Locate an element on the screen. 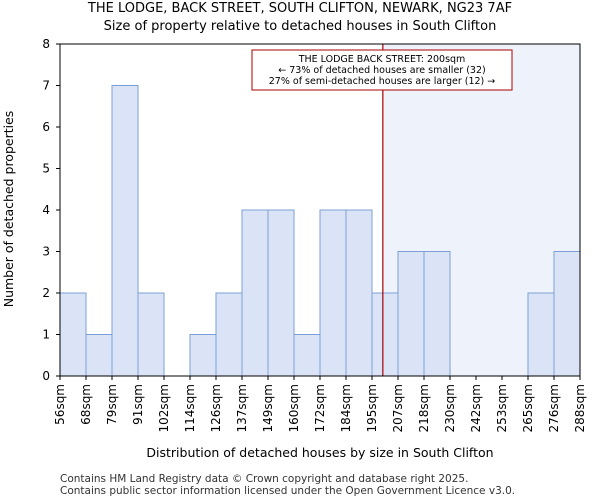 The height and width of the screenshot is (500, 600). x-tick-label: 137sqm is located at coordinates (242, 408).